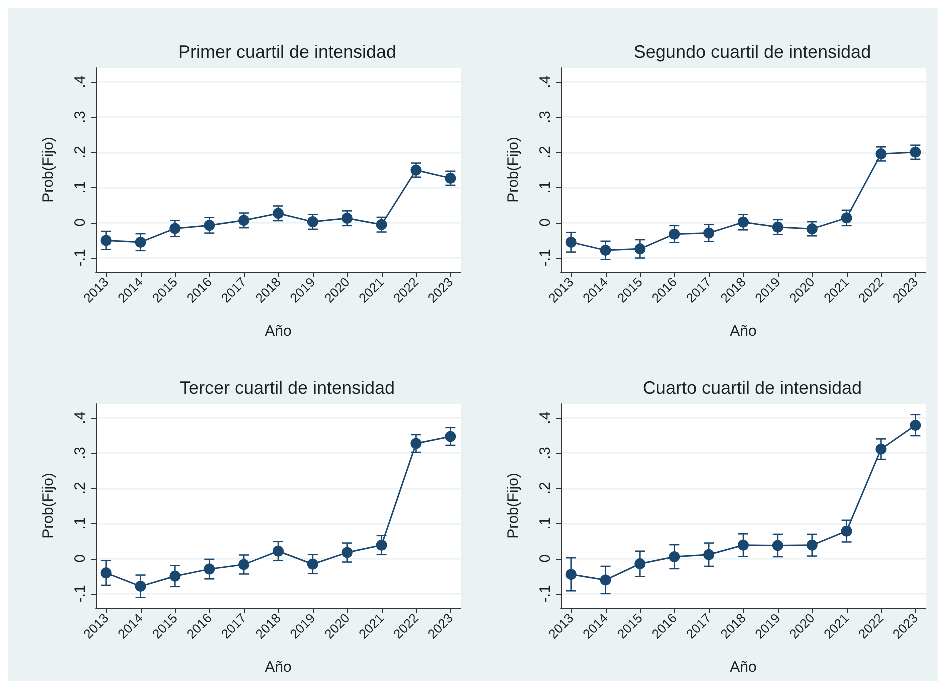  Describe the element at coordinates (288, 388) in the screenshot. I see `chart-title: Tercer cuartil de intensidad` at that location.